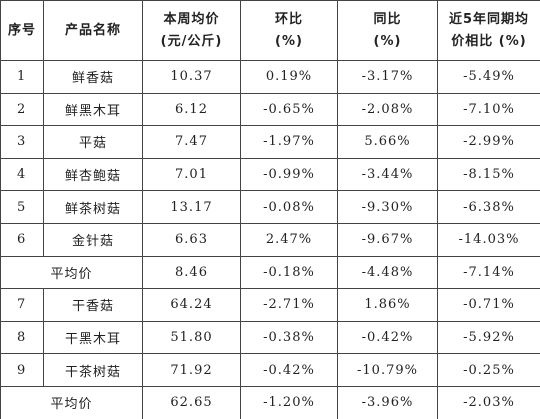  What do you see at coordinates (93, 77) in the screenshot?
I see `cell: 鲜香菇` at bounding box center [93, 77].